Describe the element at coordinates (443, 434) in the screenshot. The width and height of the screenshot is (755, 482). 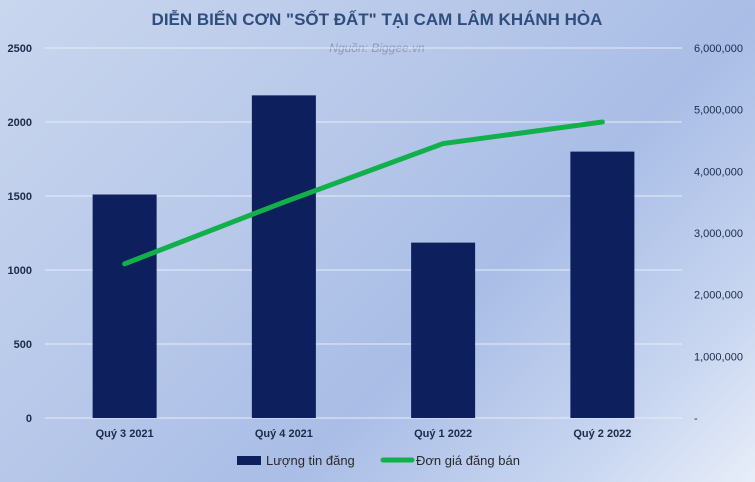
I see `x-axis-tick-label: Quý 1 2022` at that location.